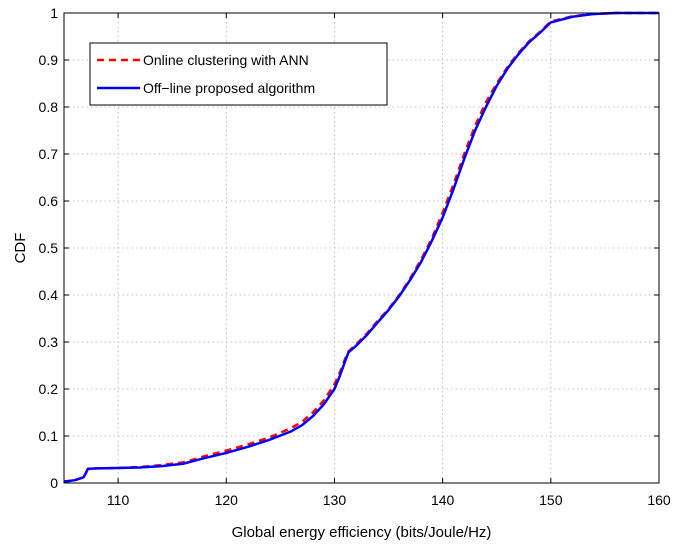  What do you see at coordinates (226, 60) in the screenshot?
I see `legend-label-online: Online clustering with ANN` at bounding box center [226, 60].